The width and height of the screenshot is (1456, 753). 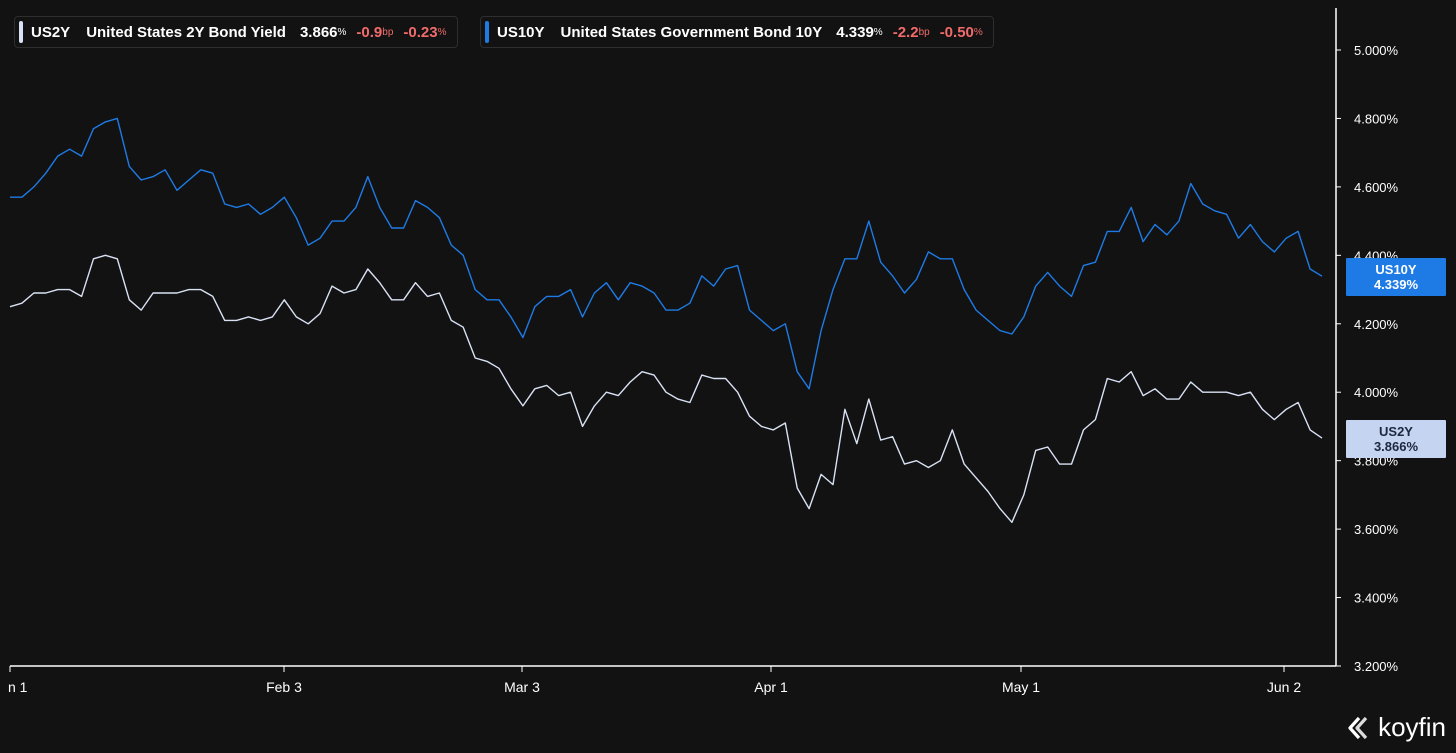 What do you see at coordinates (51, 32) in the screenshot?
I see `legend-symbol: US2Y` at bounding box center [51, 32].